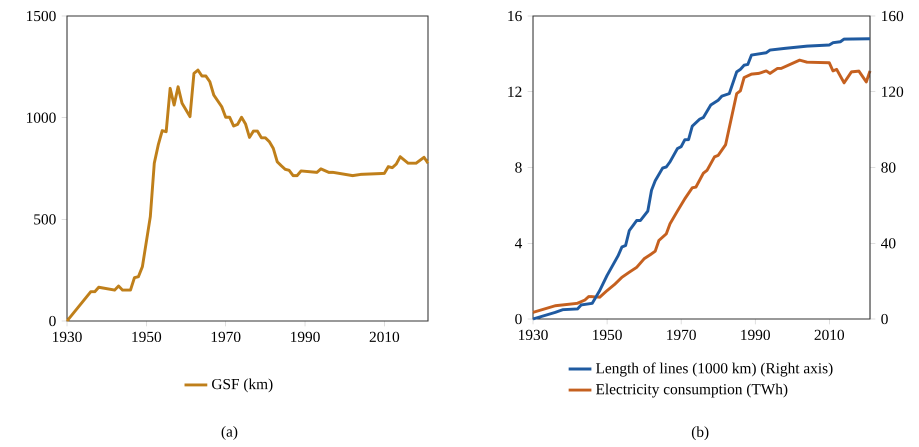 This screenshot has width=919, height=447. What do you see at coordinates (45, 219) in the screenshot?
I see `y-tick-label: 500` at bounding box center [45, 219].